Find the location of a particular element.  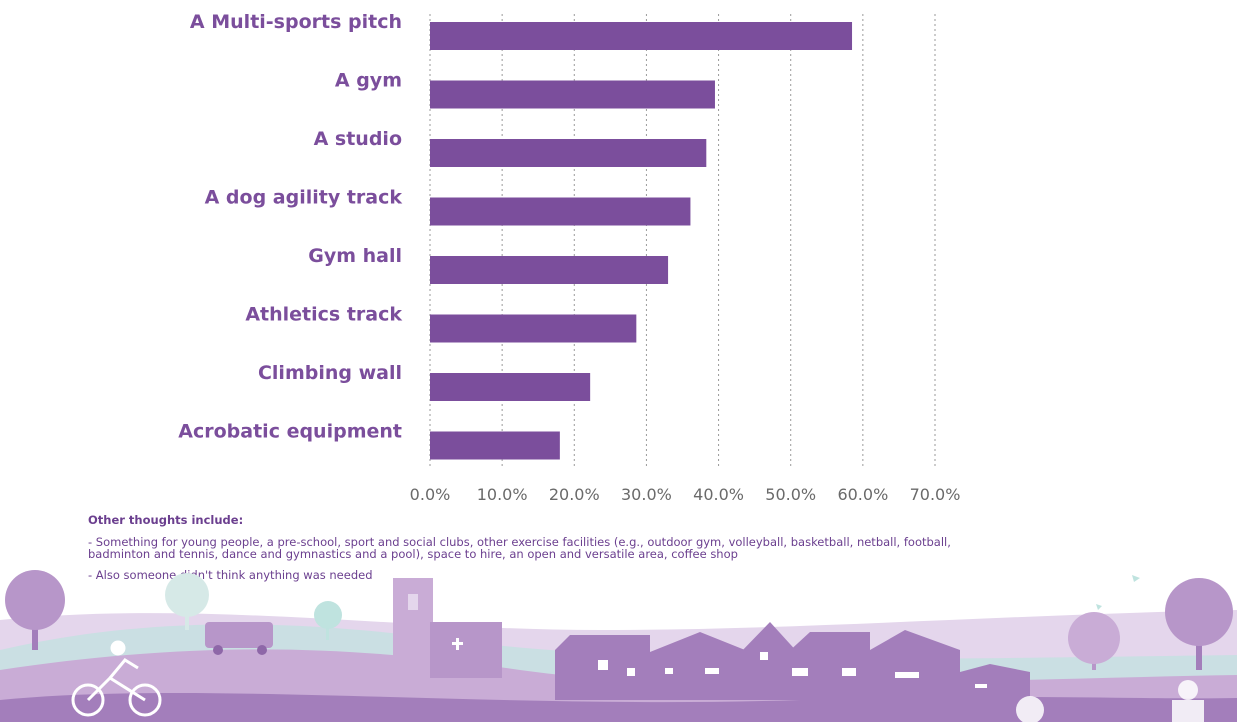

category-label: A gym is located at coordinates (368, 81).